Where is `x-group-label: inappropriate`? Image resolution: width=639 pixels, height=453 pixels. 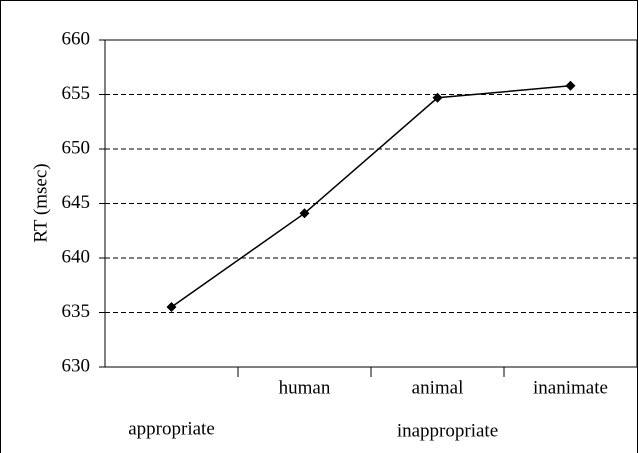
x-group-label: inappropriate is located at coordinates (447, 430).